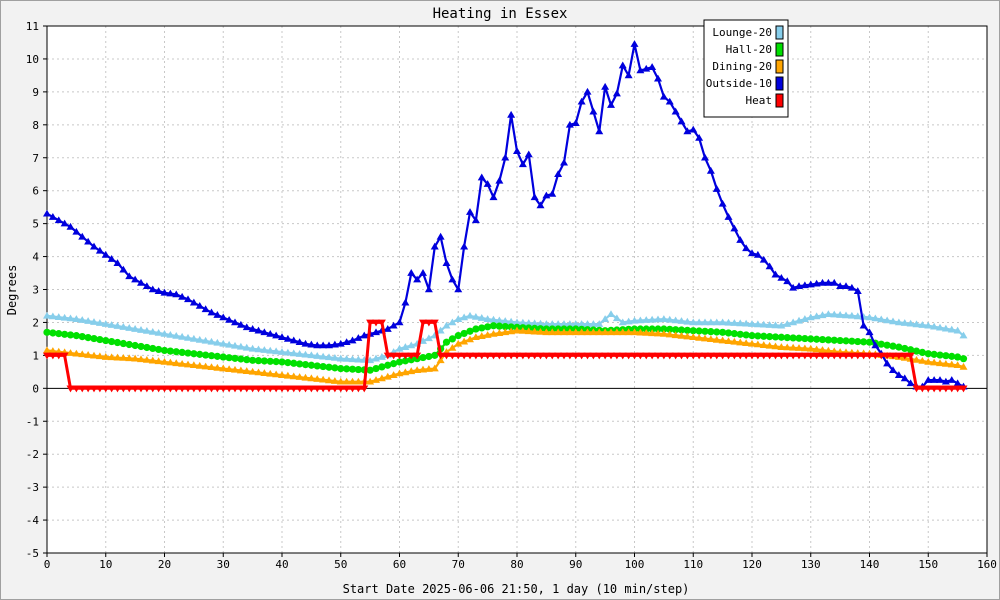 The image size is (1000, 600). I want to click on x-tick-label: 60, so click(399, 564).